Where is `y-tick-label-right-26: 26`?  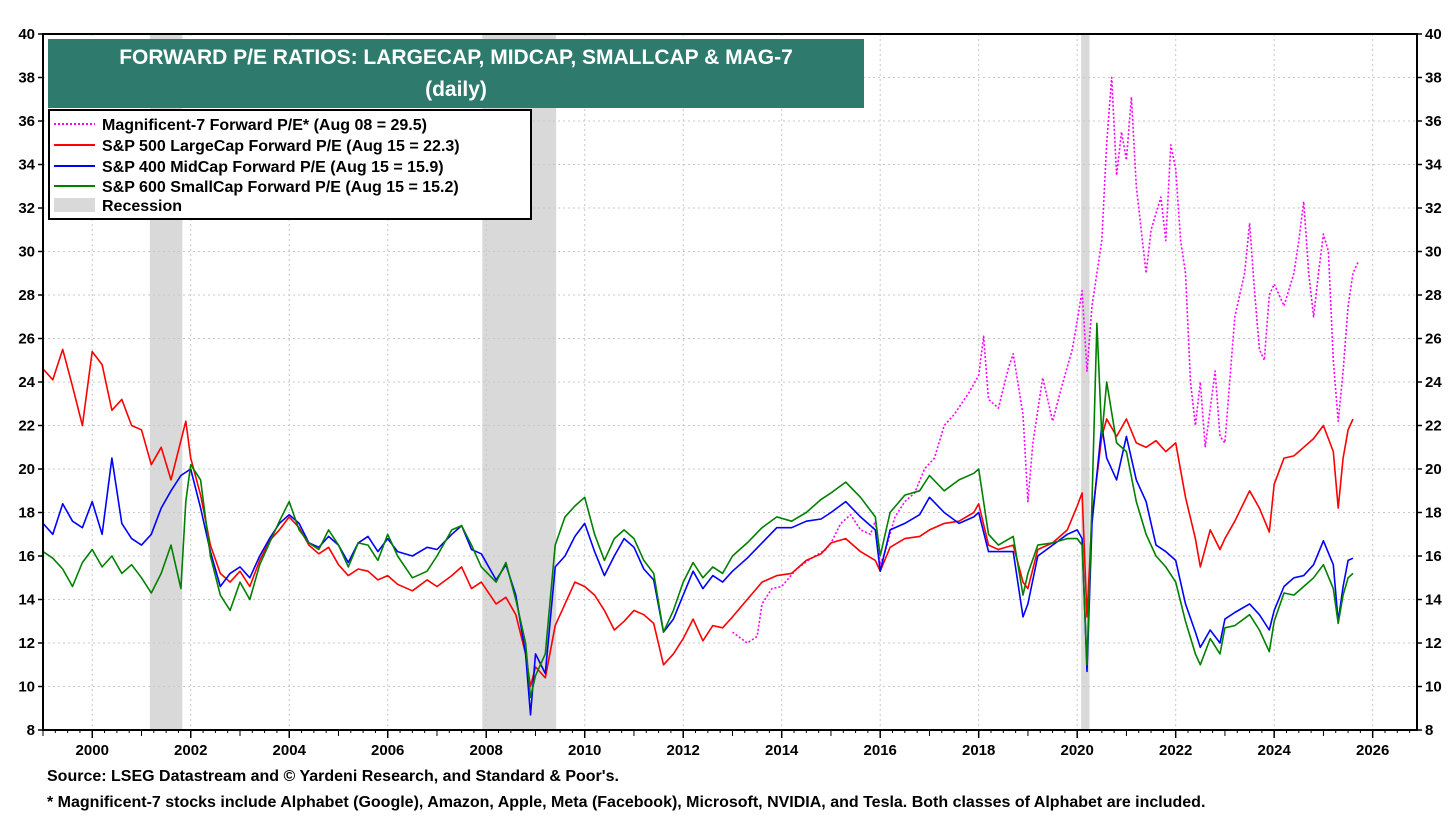 y-tick-label-right-26: 26 is located at coordinates (1433, 339).